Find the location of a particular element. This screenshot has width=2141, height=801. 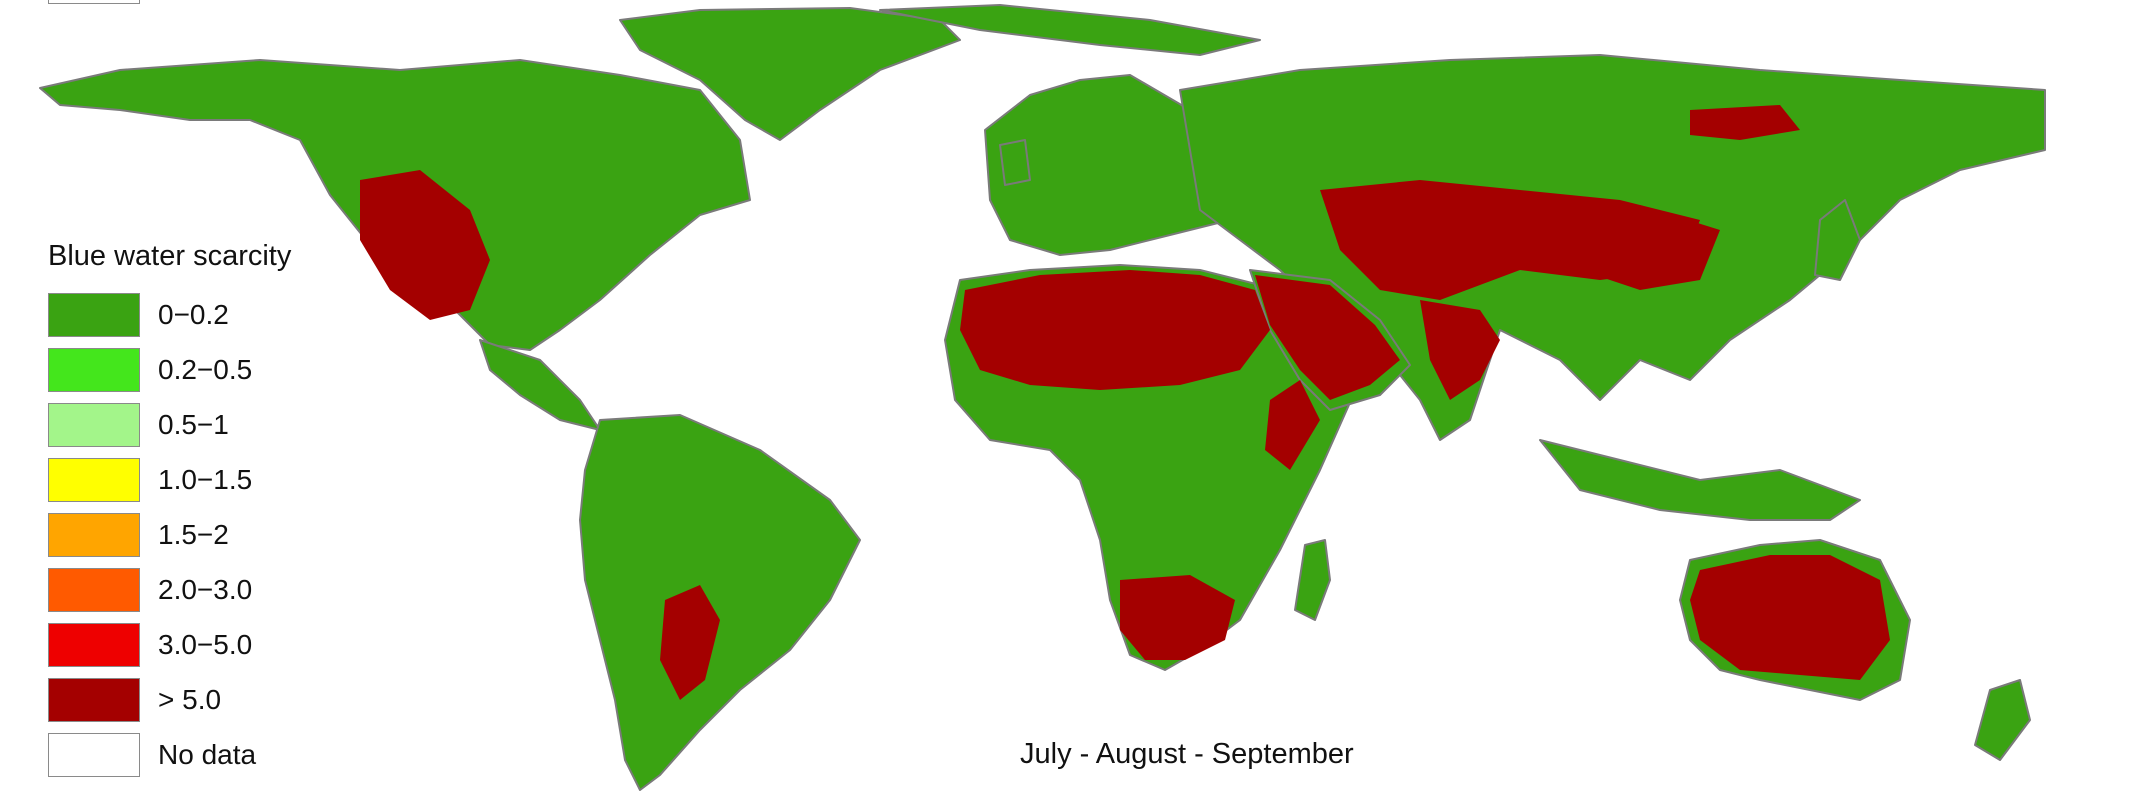

uk is located at coordinates (1015, 162).